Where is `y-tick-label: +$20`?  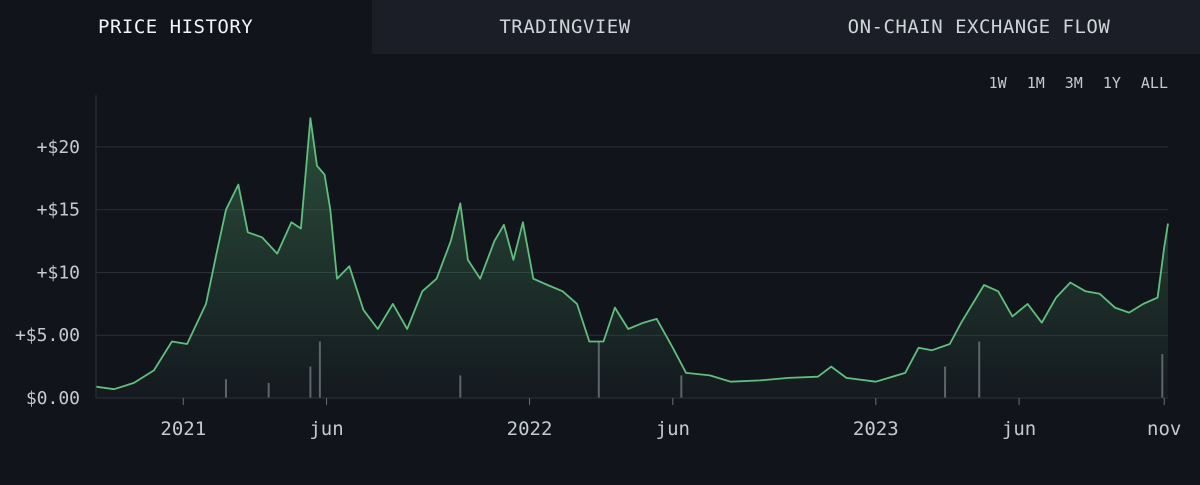
y-tick-label: +$20 is located at coordinates (58, 147).